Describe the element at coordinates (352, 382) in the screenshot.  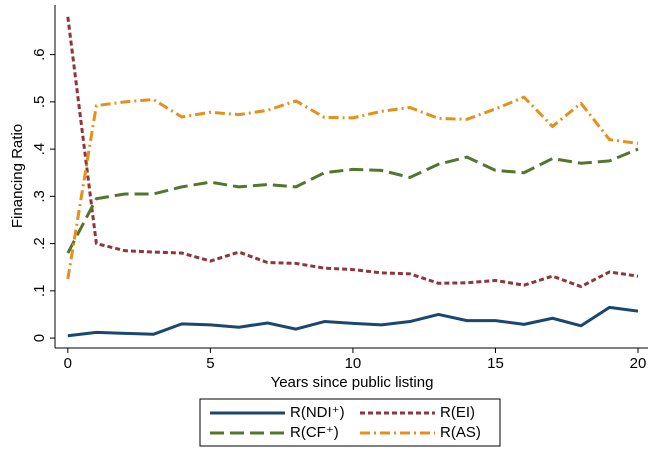
I see `x-axis-title: Years since public listing` at that location.